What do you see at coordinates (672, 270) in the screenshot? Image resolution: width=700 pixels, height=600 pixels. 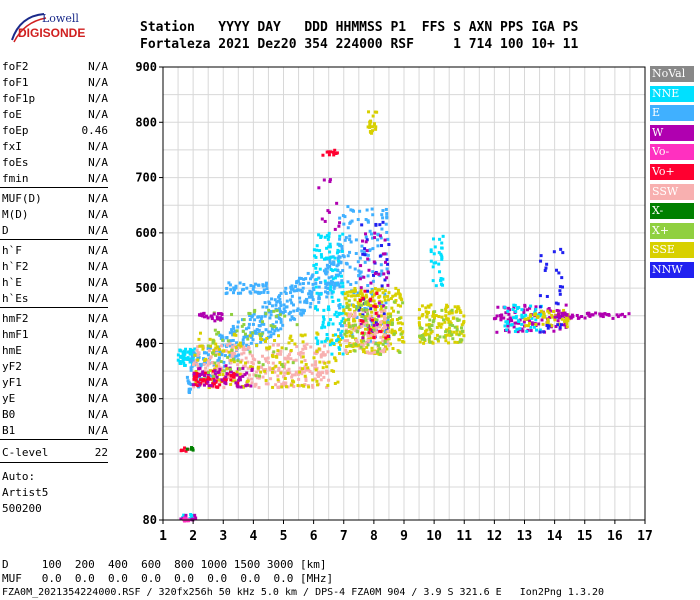 I see `legend-item-nnw: NNW` at bounding box center [672, 270].